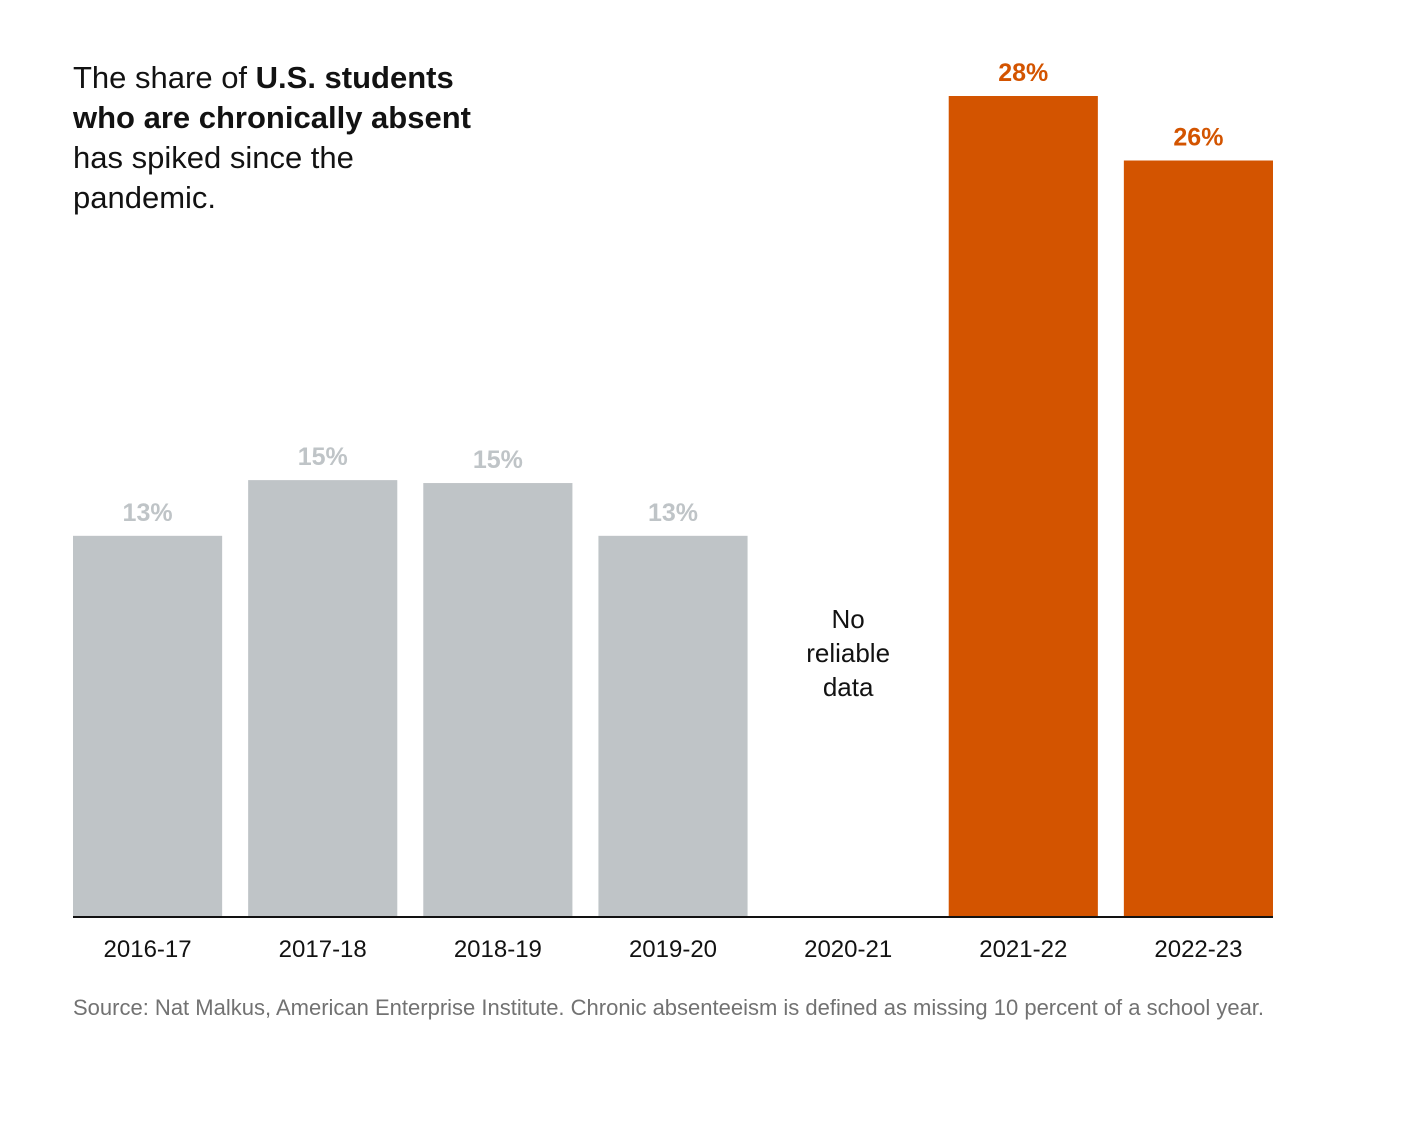 This screenshot has height=1130, width=1404. I want to click on title-suffix: has spiked since the pandemic., so click(213, 177).